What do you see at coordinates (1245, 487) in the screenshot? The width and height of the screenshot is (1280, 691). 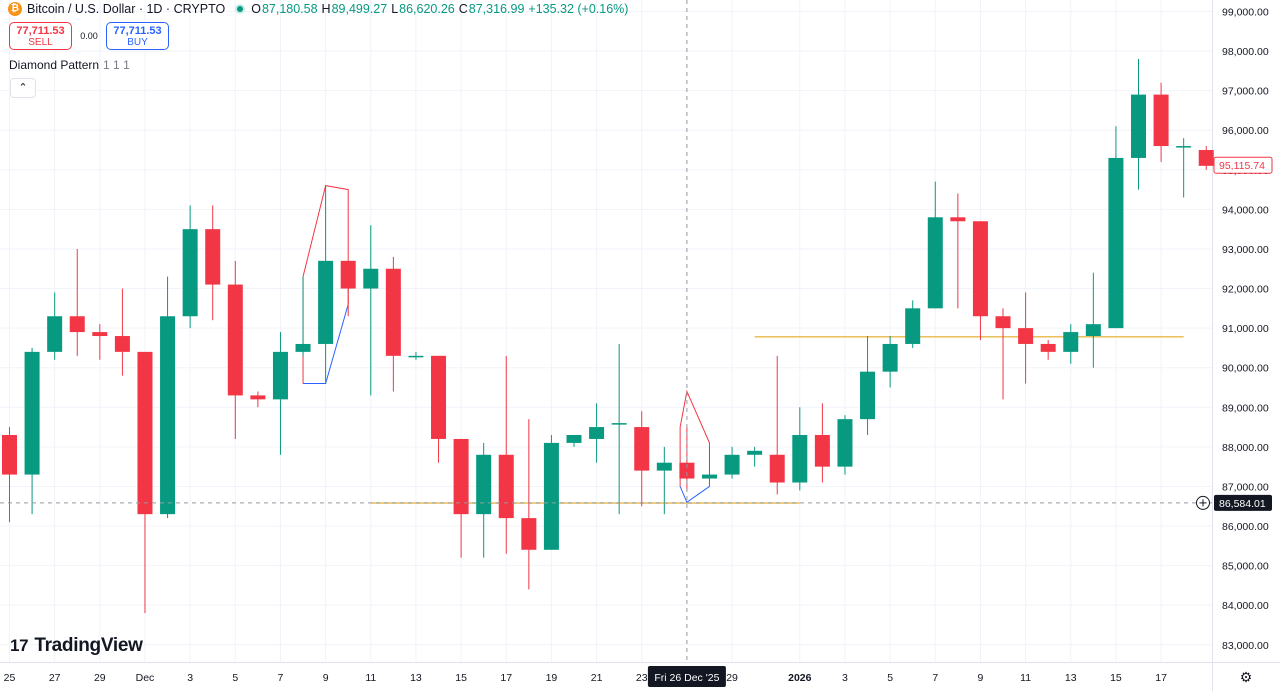 I see `price-tick-label: 87,000.00` at bounding box center [1245, 487].